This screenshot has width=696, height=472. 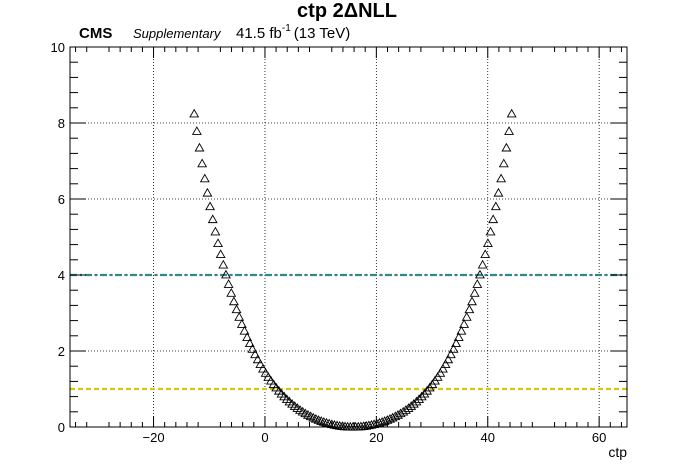 I want to click on x-axis-title: ctp, so click(x=617, y=452).